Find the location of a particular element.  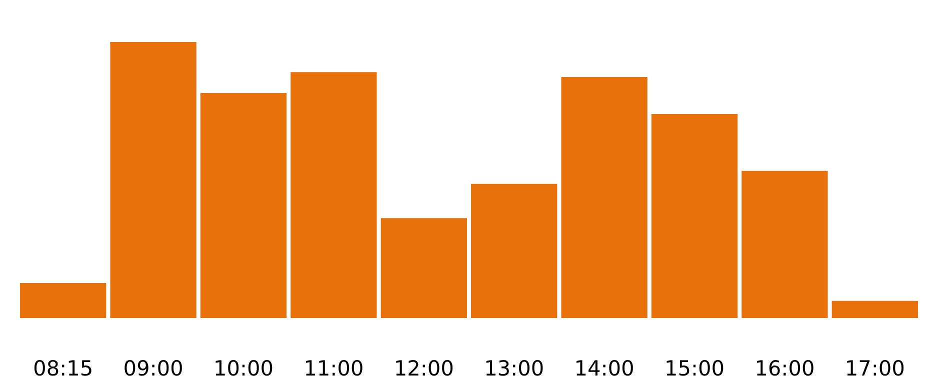

x-tick-label: 12:00 is located at coordinates (424, 368).